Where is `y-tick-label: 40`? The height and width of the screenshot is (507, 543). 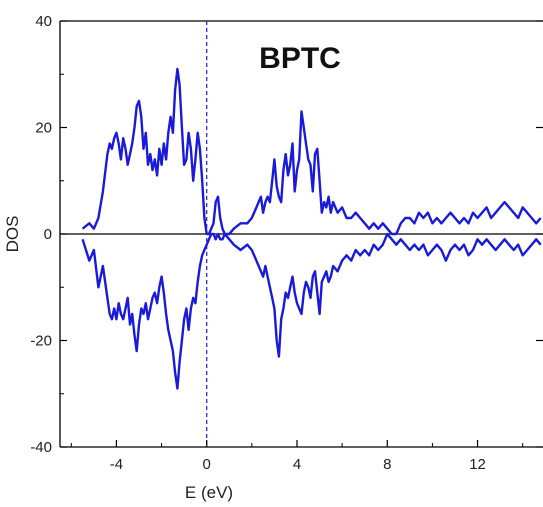 y-tick-label: 40 is located at coordinates (43, 21).